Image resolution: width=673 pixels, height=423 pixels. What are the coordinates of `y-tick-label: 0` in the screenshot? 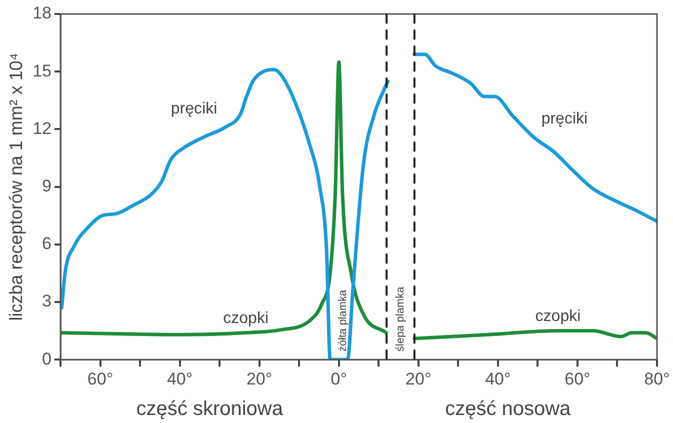 It's located at (47, 358).